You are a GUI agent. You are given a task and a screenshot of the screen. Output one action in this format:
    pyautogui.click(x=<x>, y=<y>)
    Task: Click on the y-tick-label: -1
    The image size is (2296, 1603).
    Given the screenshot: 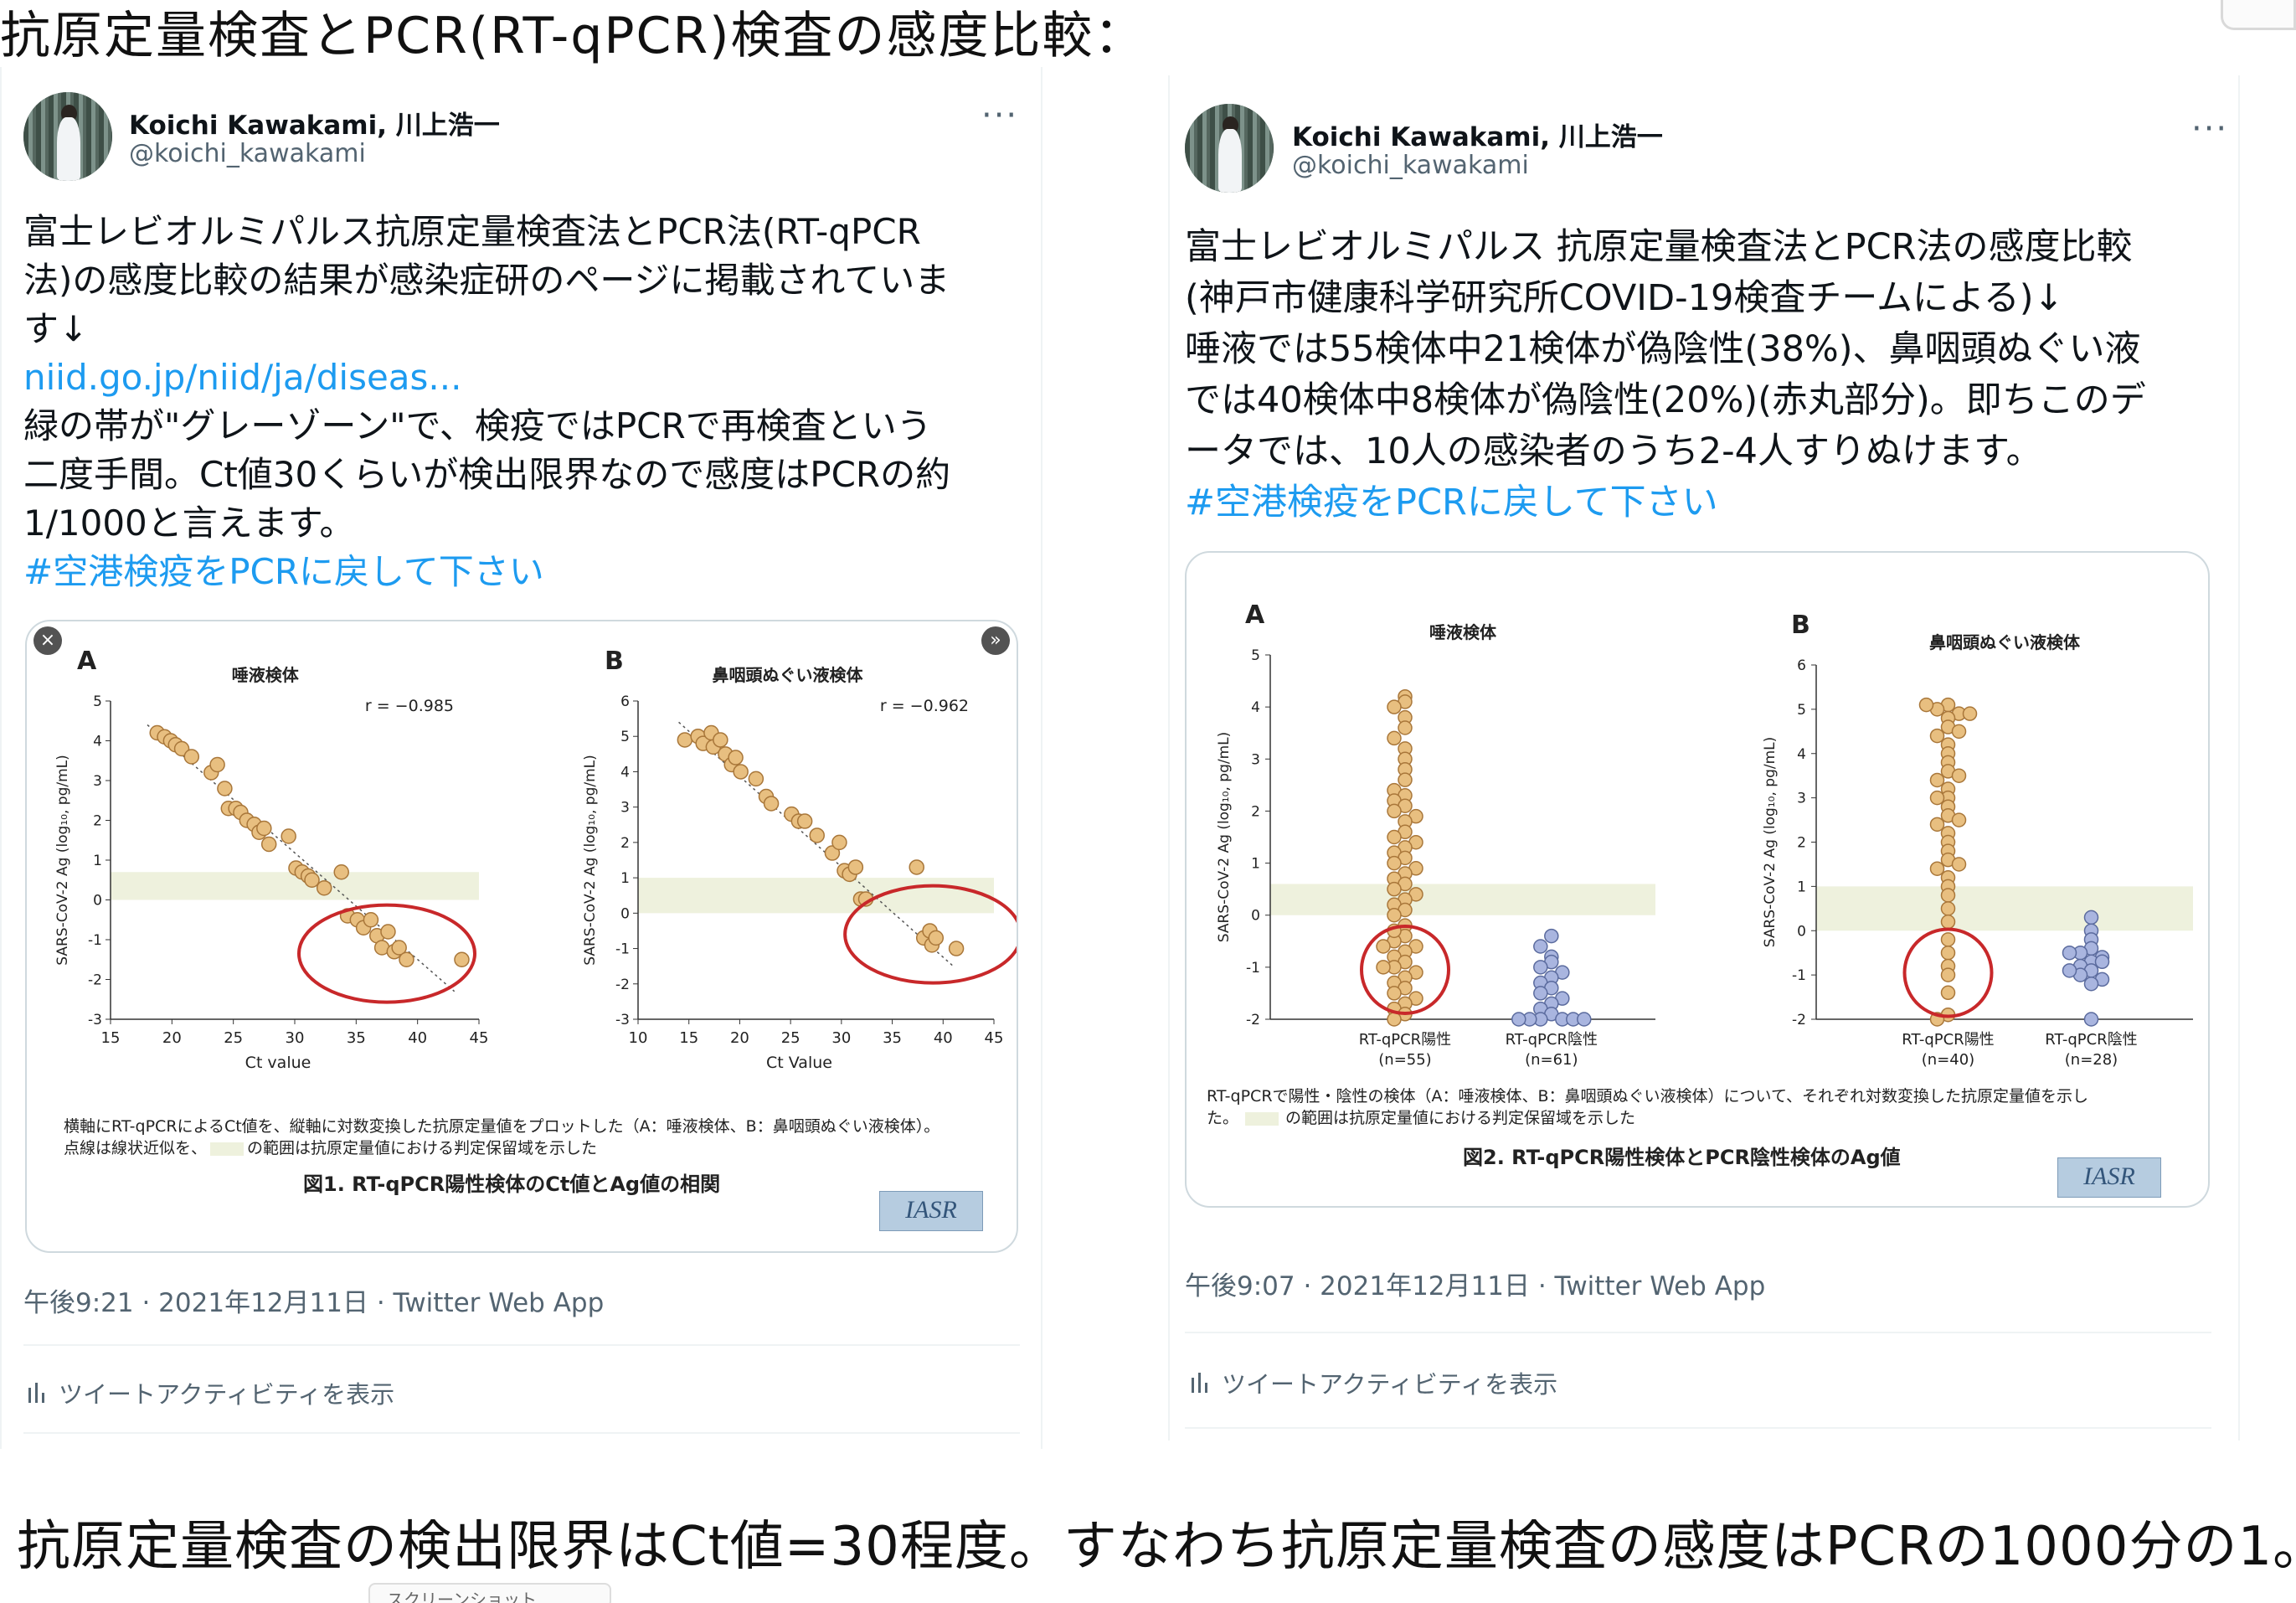 What is the action you would take?
    pyautogui.click(x=622, y=949)
    